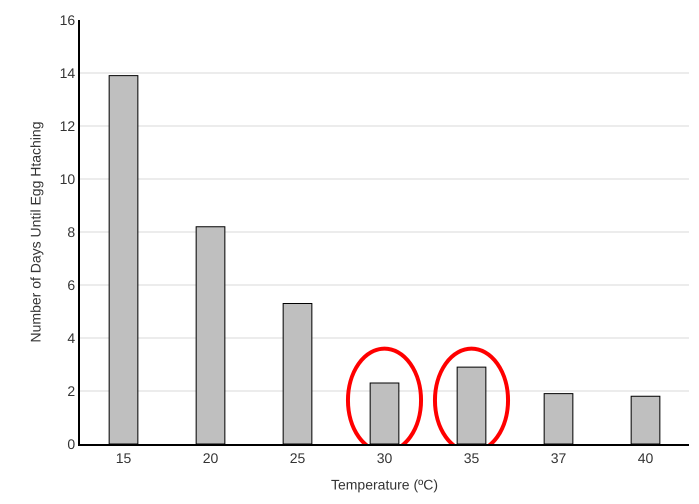  I want to click on y-tick-label: 16, so click(68, 20).